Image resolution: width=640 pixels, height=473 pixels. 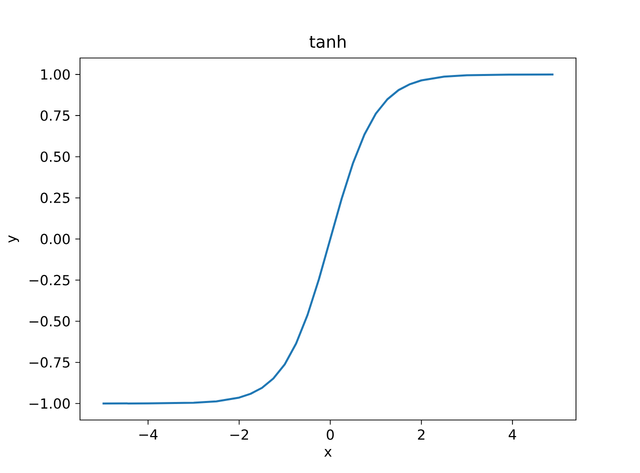 I want to click on y-tick-label: 0.50, so click(x=55, y=156).